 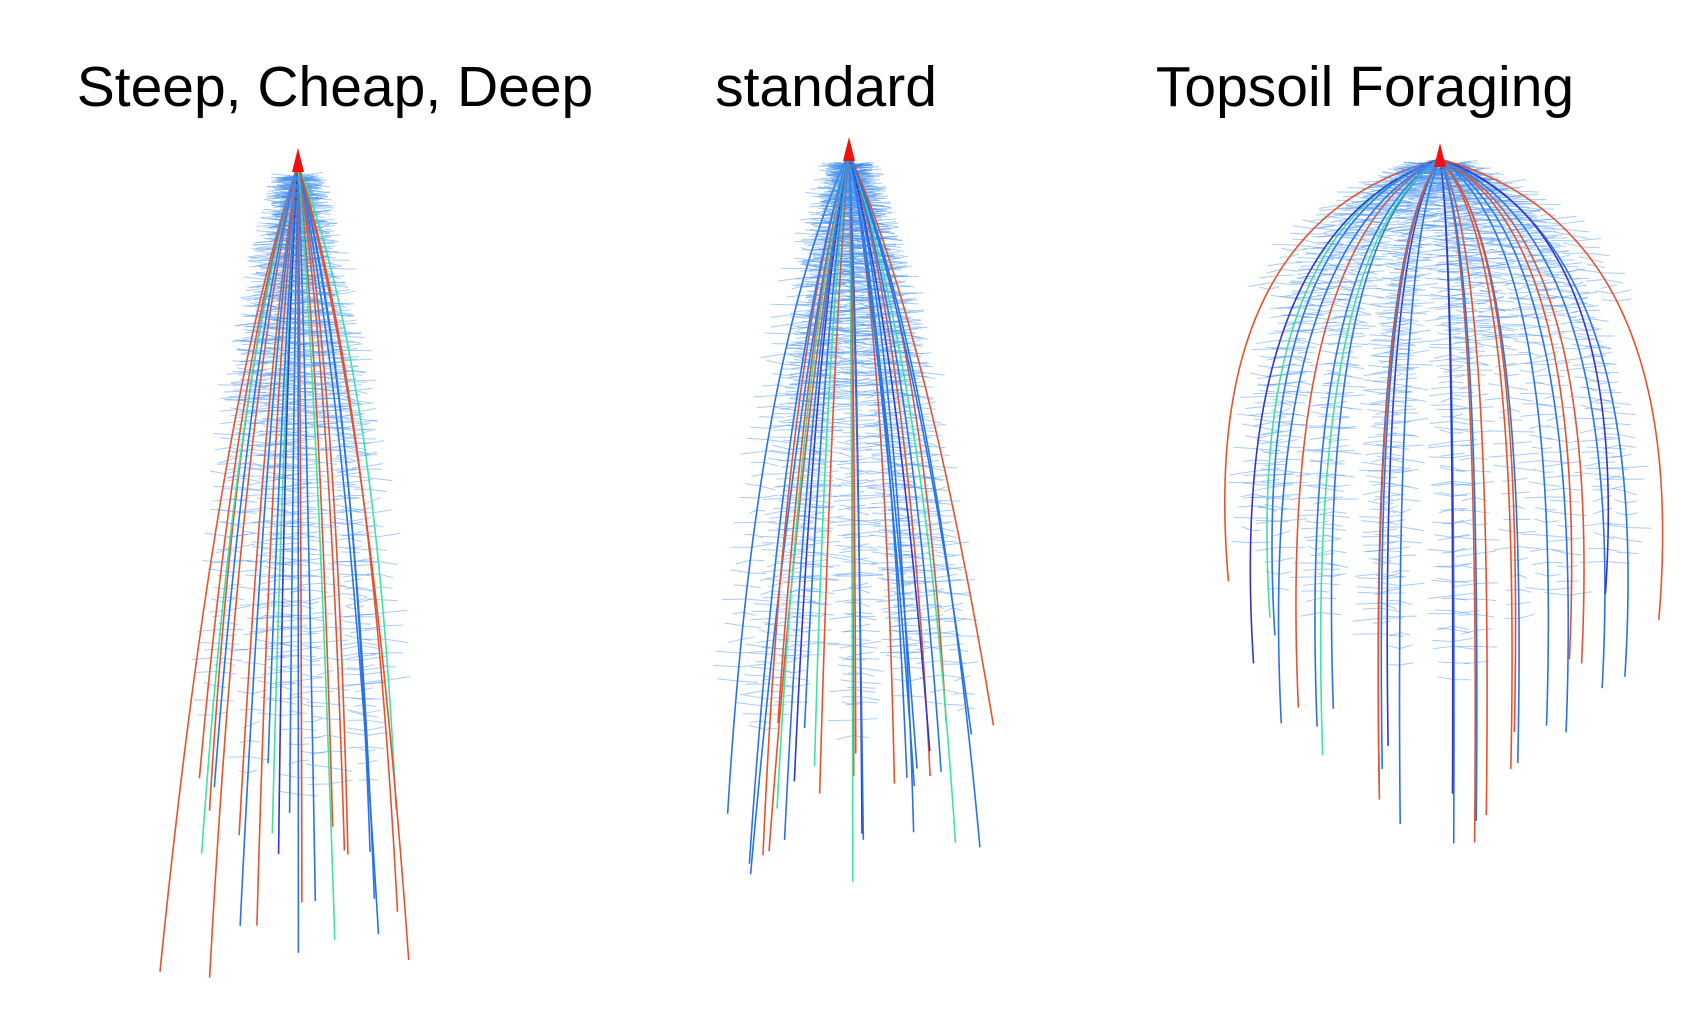 I want to click on panel-title: Steep, Cheap, Deep, so click(x=335, y=87).